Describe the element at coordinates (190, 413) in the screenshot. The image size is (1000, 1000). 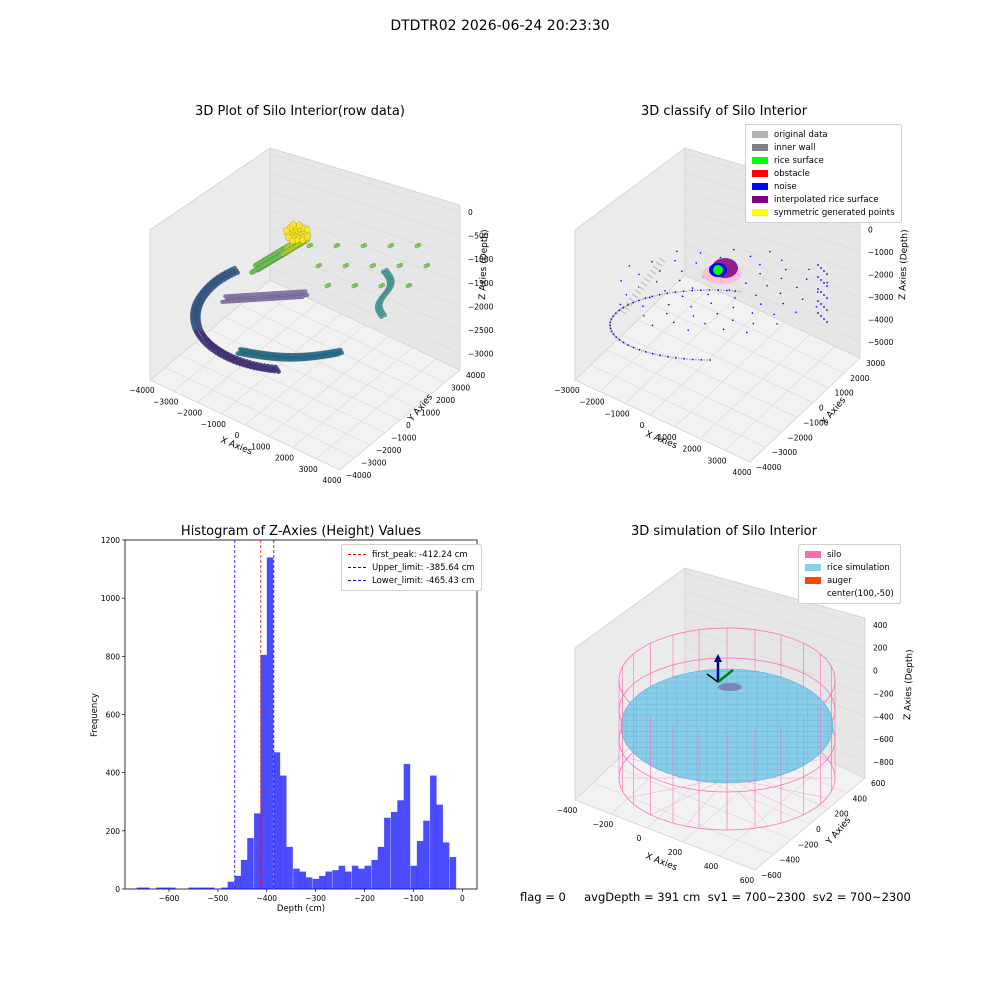
I see `x-tick-label: −2000` at that location.